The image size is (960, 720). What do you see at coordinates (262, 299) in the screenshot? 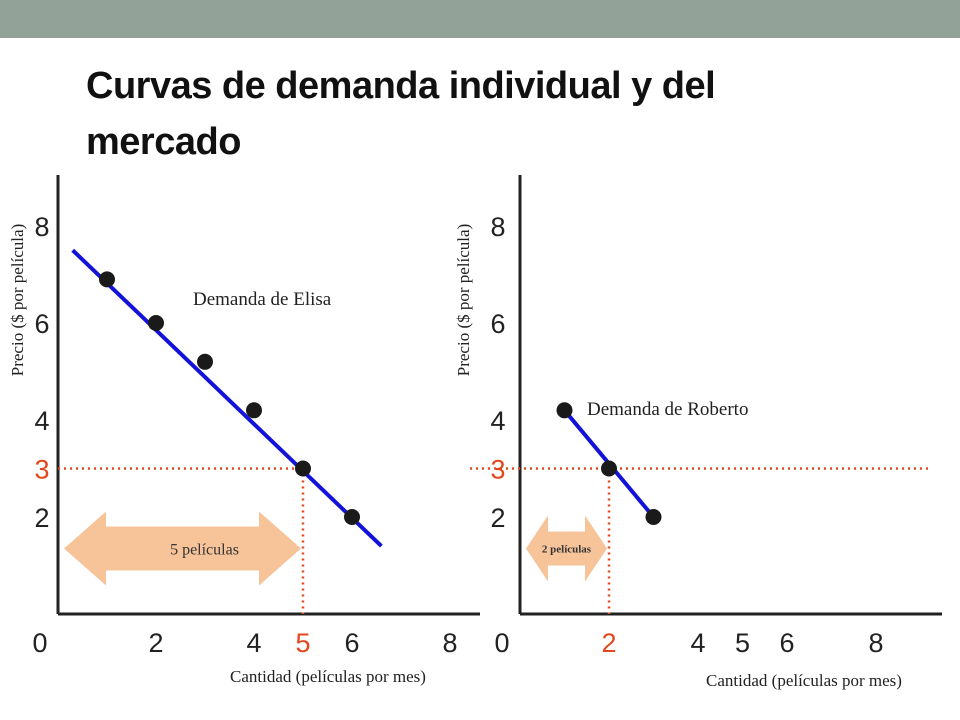
I see `demand-curve-label: Demanda de Elisa` at bounding box center [262, 299].